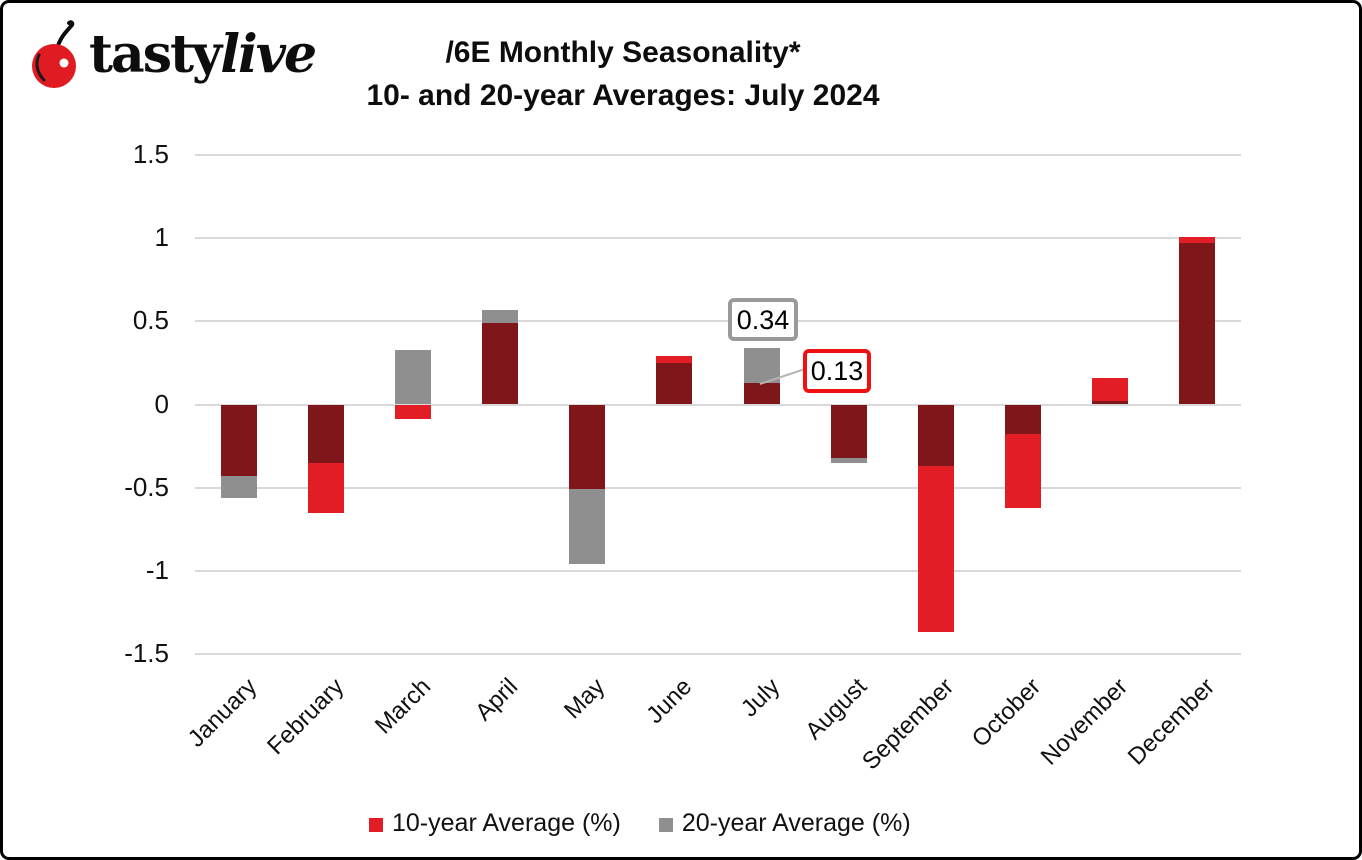 The image size is (1362, 860). I want to click on bar-october-overlap, so click(1023, 419).